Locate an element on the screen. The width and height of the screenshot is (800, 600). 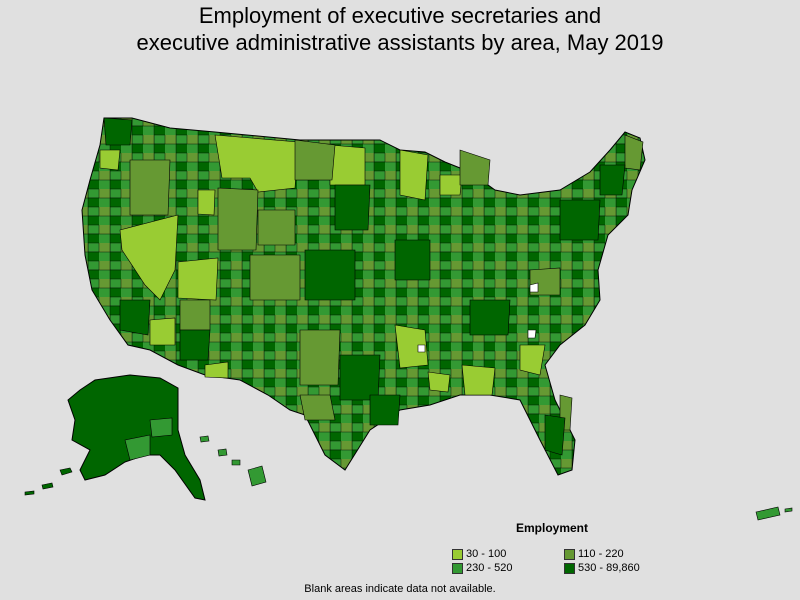
puerto-rico is located at coordinates (774, 513).